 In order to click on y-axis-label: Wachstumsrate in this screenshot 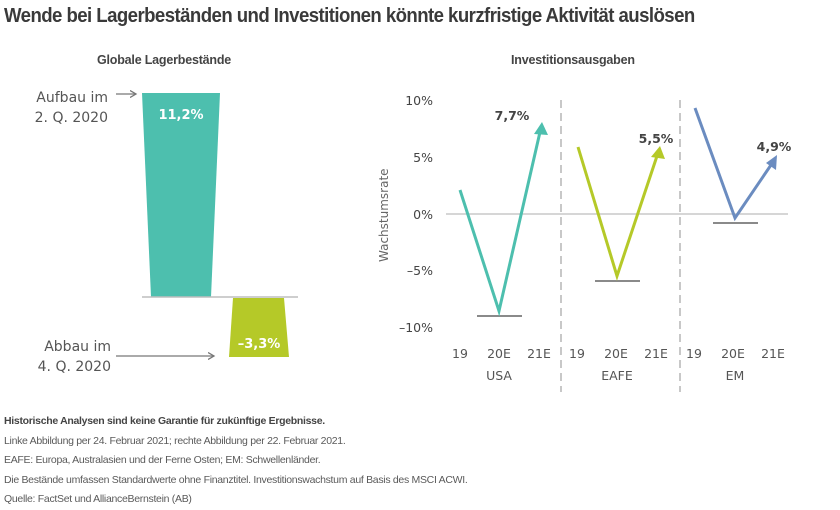, I will do `click(384, 215)`.